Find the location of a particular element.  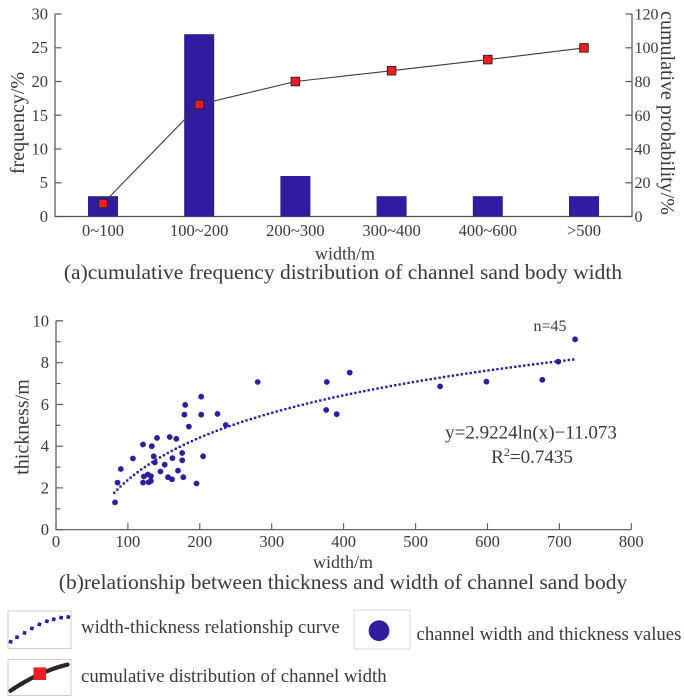

svg-text: >500 is located at coordinates (584, 230).